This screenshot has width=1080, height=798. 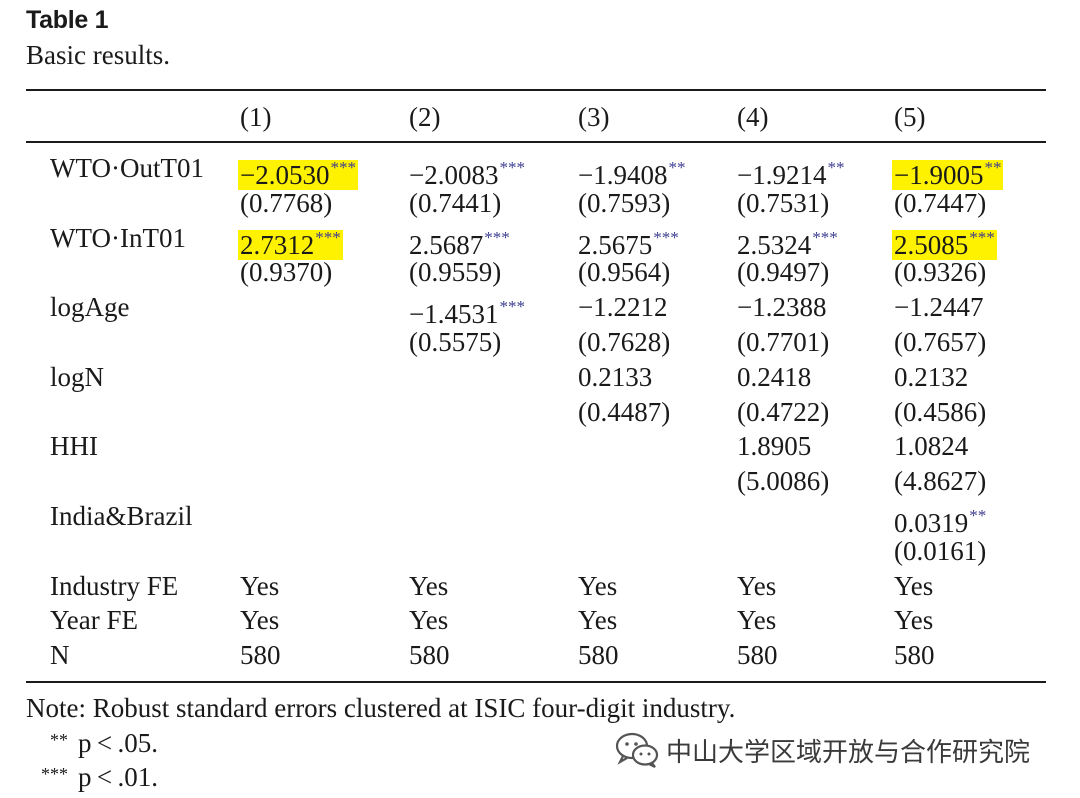 I want to click on coefficient-cell: 0.2132, so click(x=931, y=377).